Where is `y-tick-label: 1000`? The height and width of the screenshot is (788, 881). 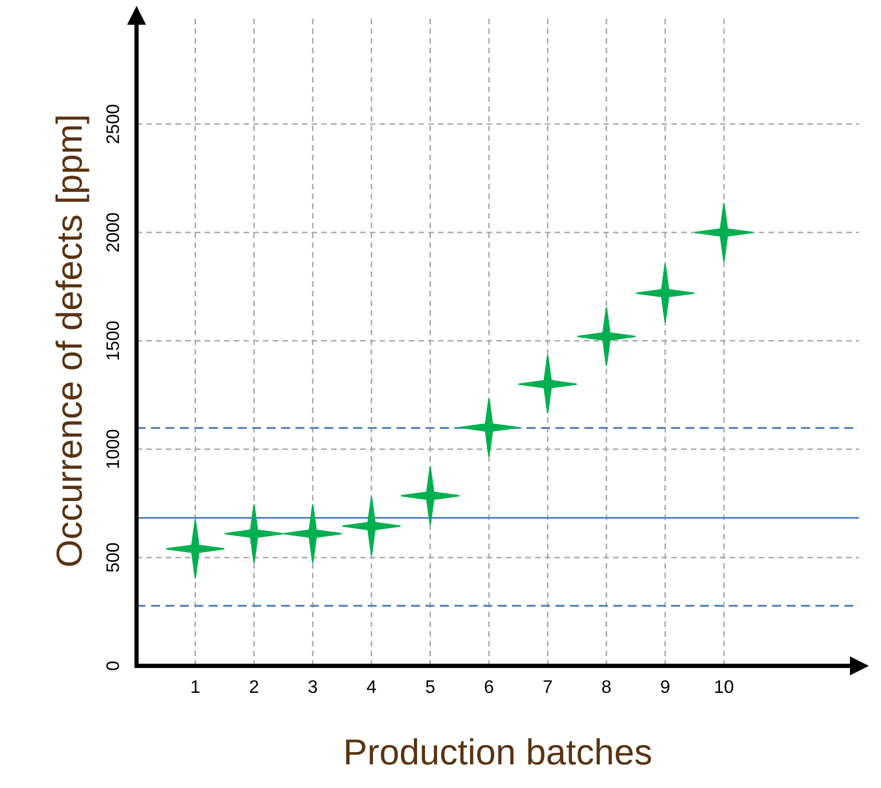
y-tick-label: 1000 is located at coordinates (113, 449).